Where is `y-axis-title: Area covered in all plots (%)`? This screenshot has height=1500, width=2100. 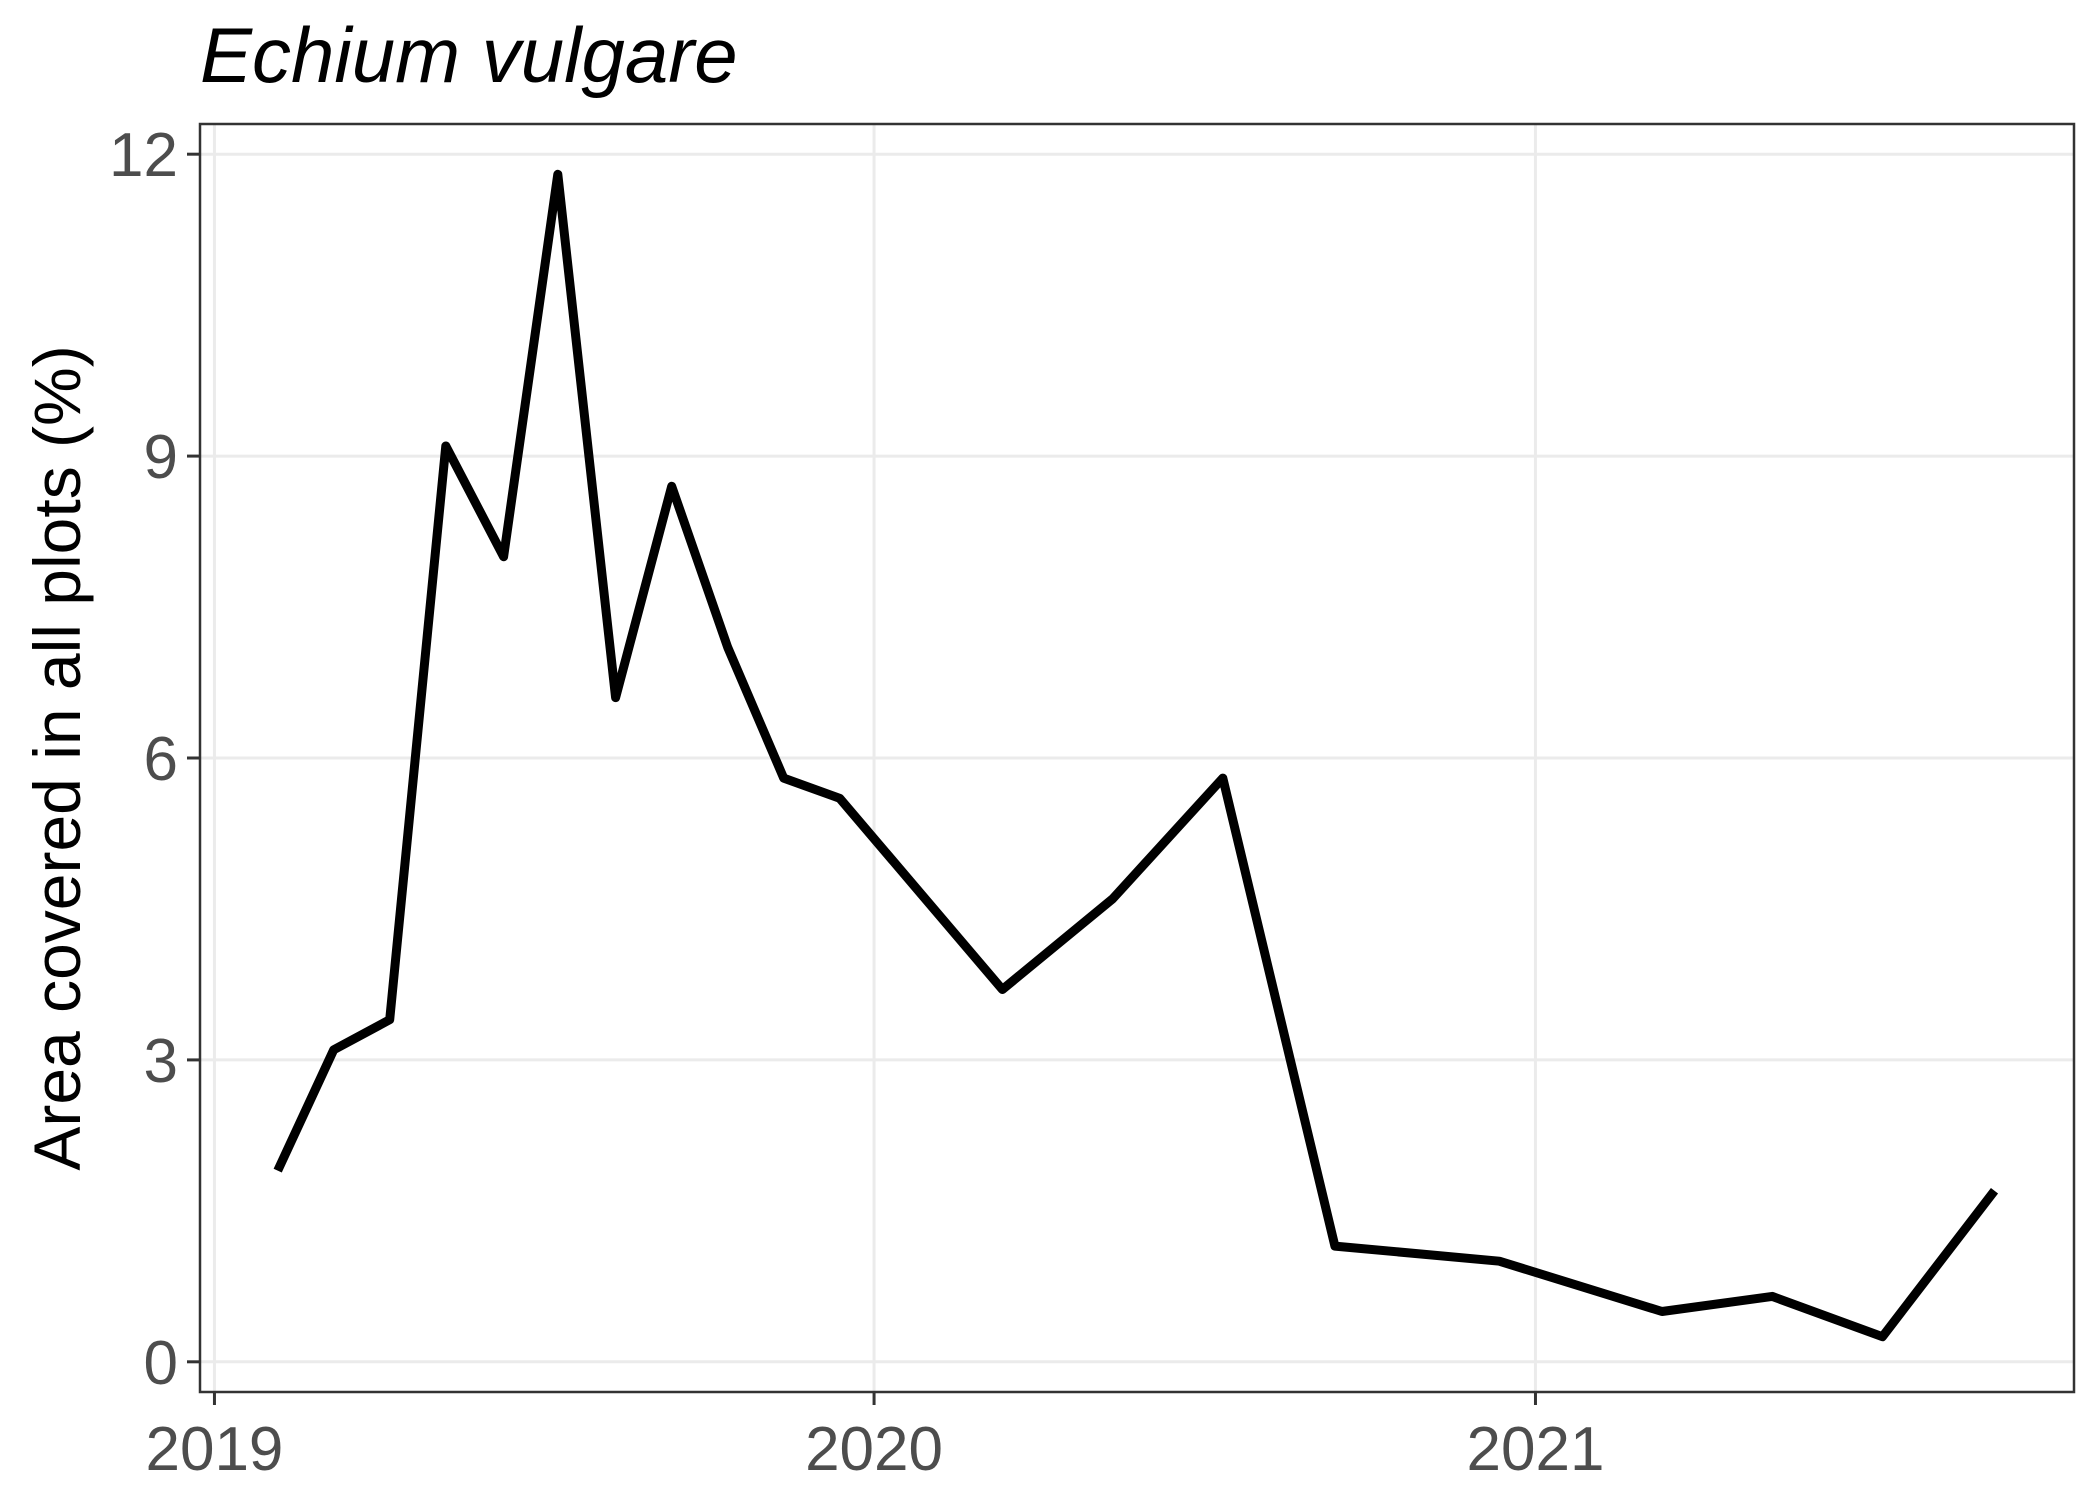 y-axis-title: Area covered in all plots (%) is located at coordinates (57, 757).